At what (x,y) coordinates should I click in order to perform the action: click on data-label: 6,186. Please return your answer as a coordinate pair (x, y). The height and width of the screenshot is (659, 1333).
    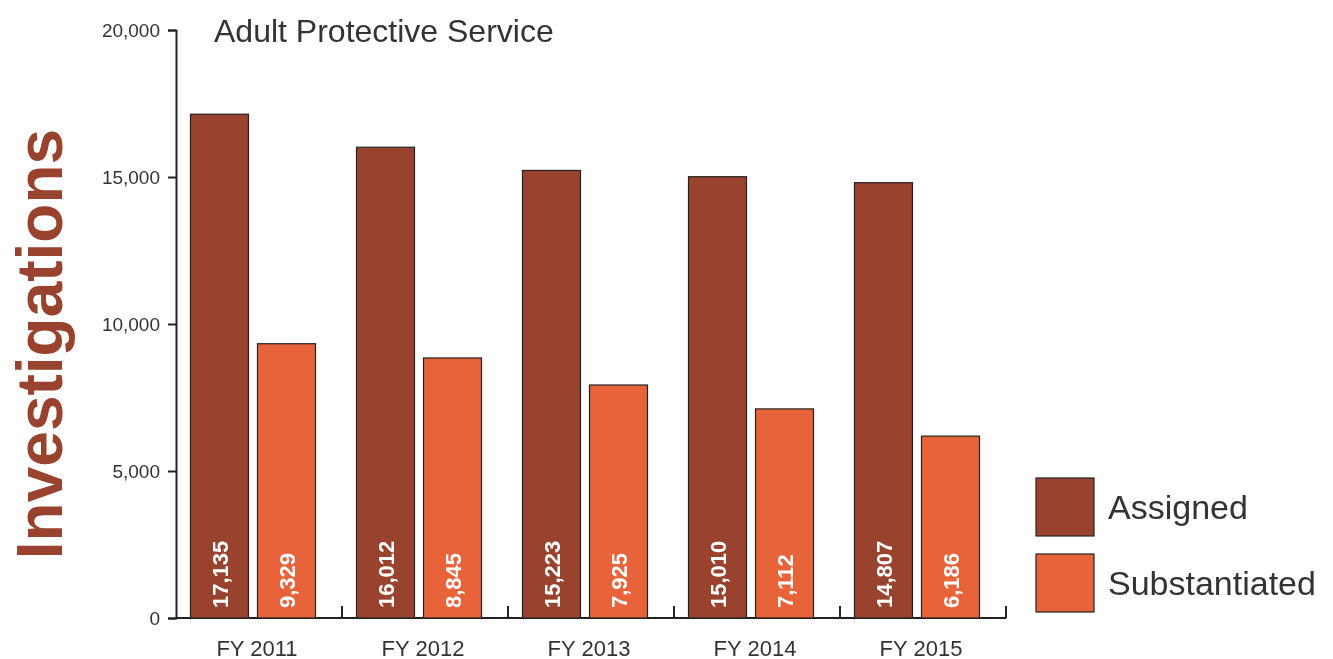
    Looking at the image, I should click on (951, 580).